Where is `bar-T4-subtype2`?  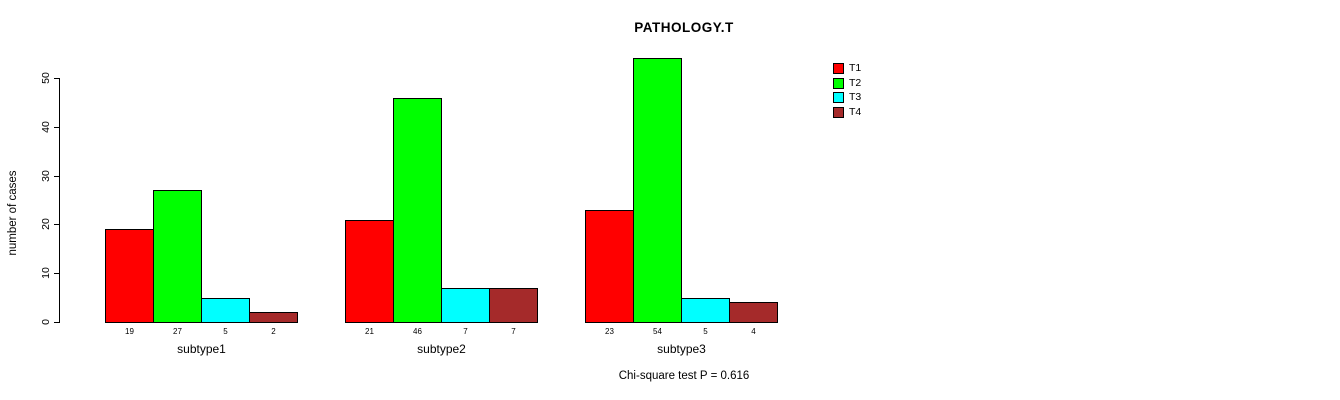 bar-T4-subtype2 is located at coordinates (513, 305).